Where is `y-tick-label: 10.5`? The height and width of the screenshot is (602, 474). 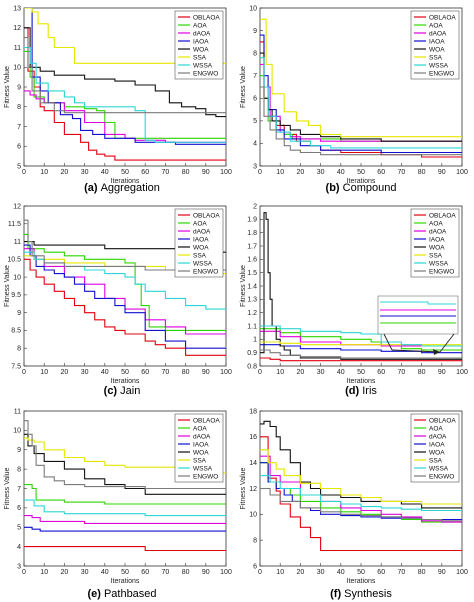
y-tick-label: 10.5 is located at coordinates (14, 260).